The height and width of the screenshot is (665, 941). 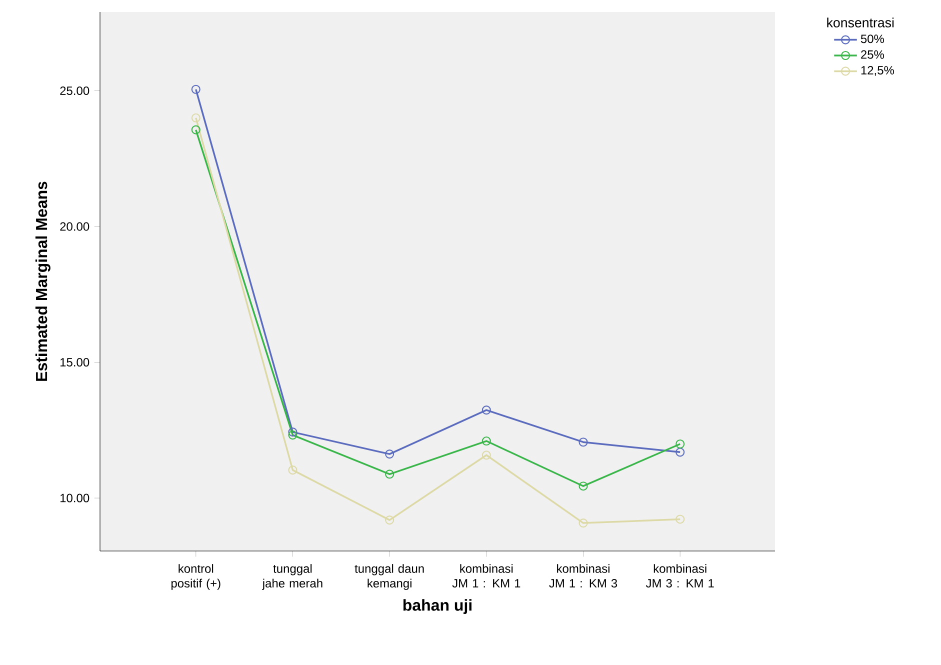 I want to click on x-tick-label: kontrol positif (+), so click(x=195, y=577).